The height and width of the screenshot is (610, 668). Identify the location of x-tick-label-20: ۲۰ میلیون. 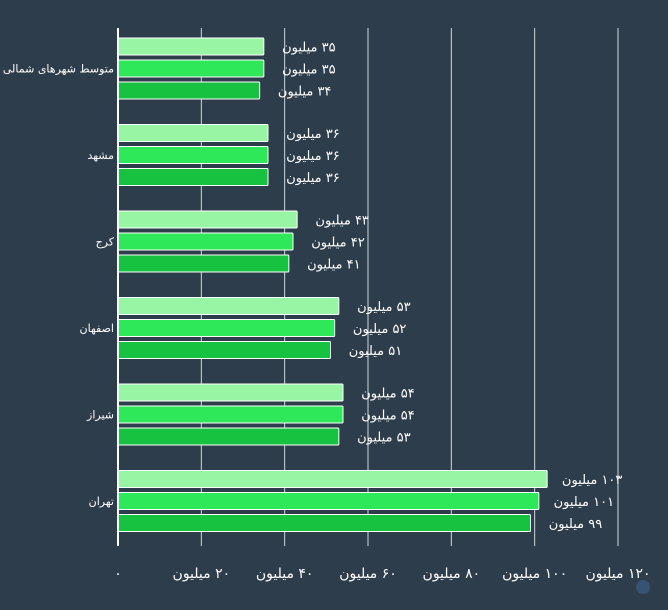
(202, 574).